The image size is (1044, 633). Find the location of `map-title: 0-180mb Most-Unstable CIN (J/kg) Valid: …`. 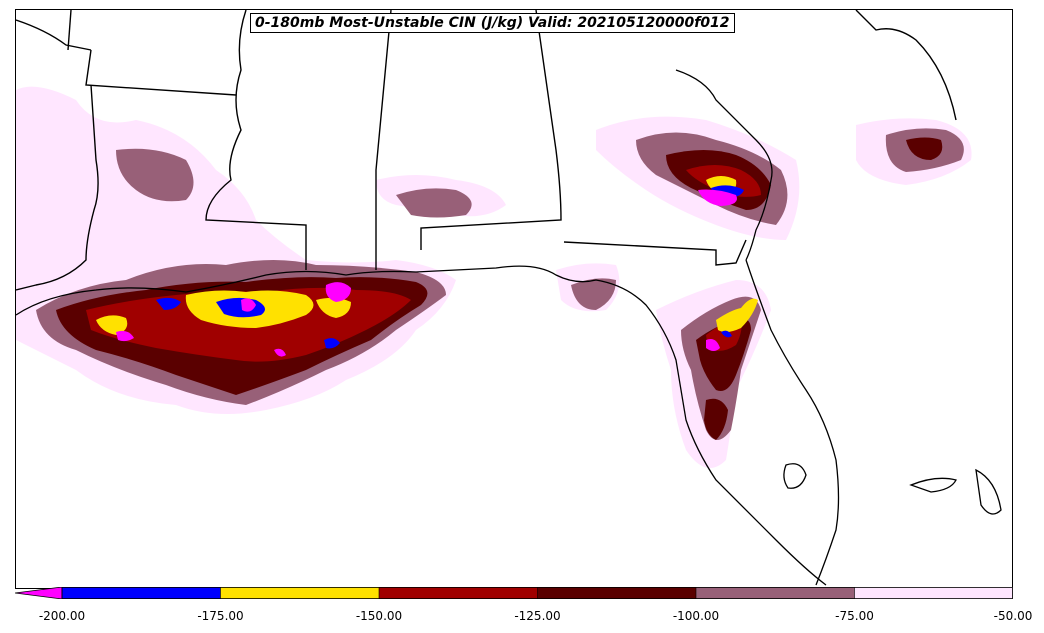

map-title: 0-180mb Most-Unstable CIN (J/kg) Valid: … is located at coordinates (492, 23).